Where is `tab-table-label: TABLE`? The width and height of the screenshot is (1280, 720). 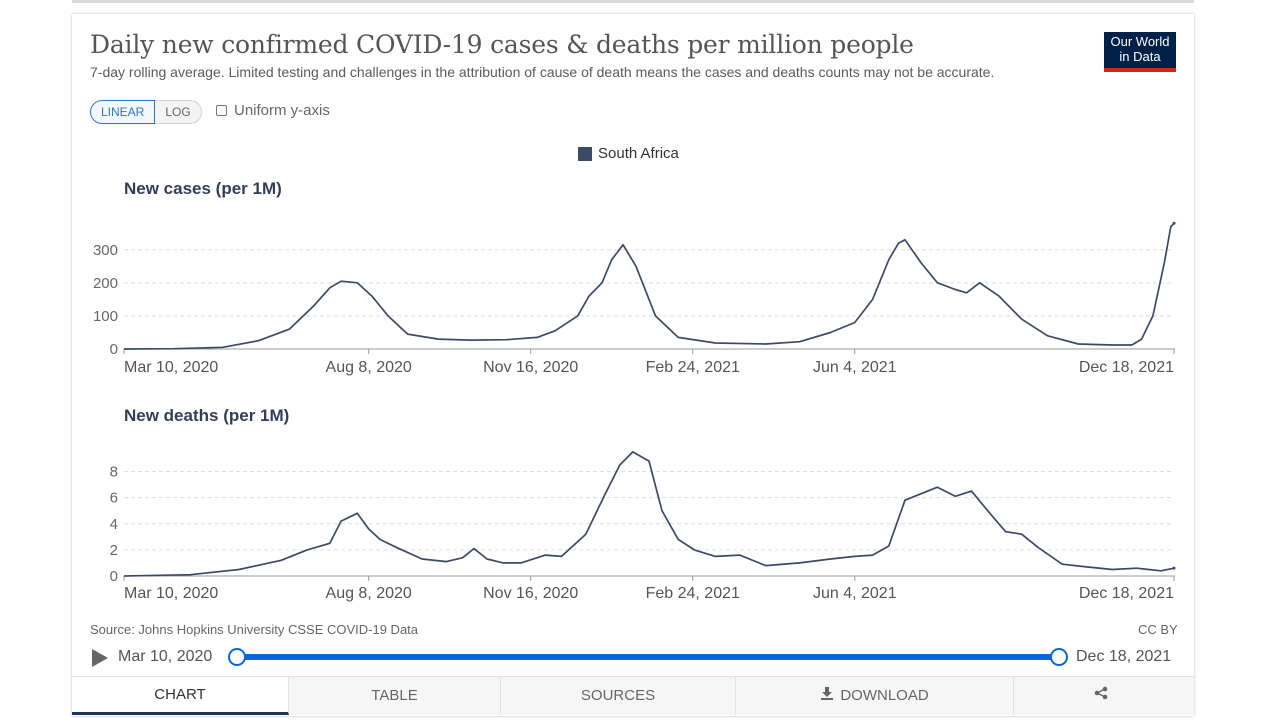
tab-table-label: TABLE is located at coordinates (394, 695).